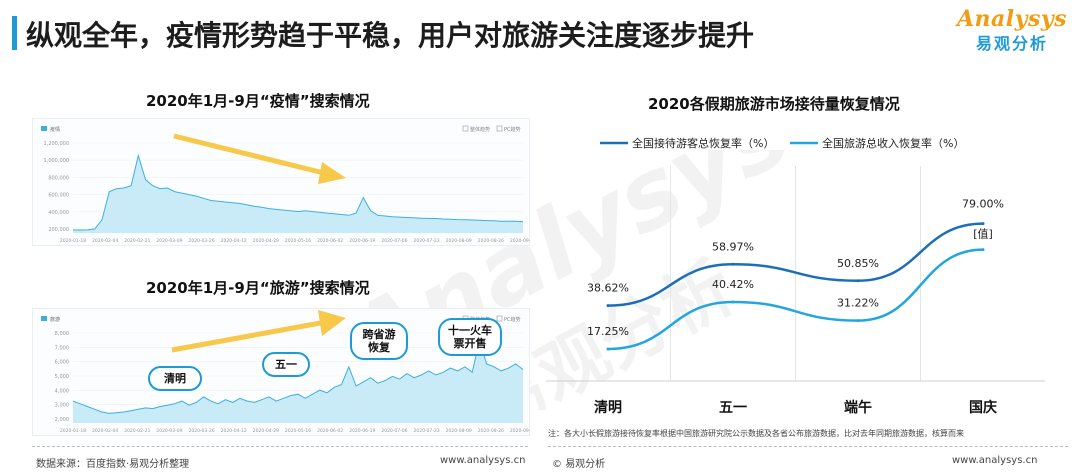 This screenshot has width=1080, height=472. What do you see at coordinates (14, 33) in the screenshot?
I see `title-accent-bar` at bounding box center [14, 33].